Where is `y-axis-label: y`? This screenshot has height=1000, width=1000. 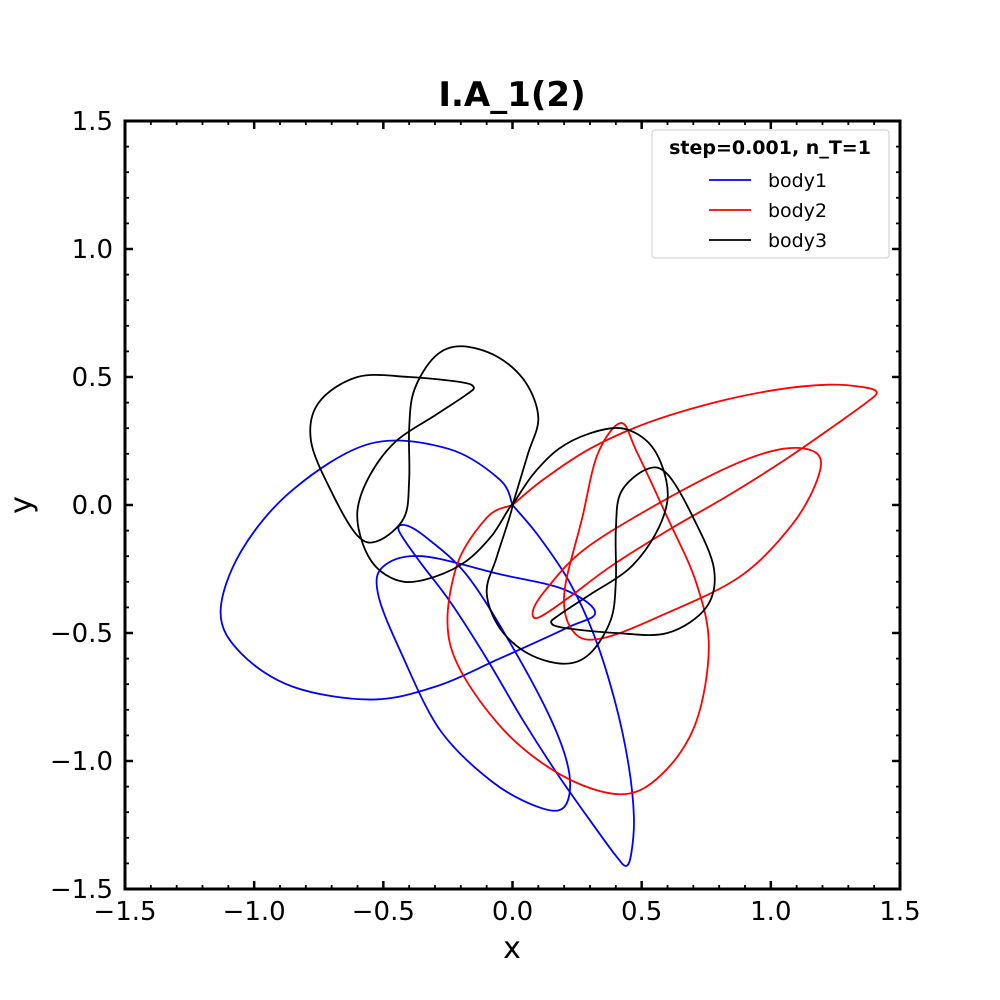 y-axis-label: y is located at coordinates (21, 505).